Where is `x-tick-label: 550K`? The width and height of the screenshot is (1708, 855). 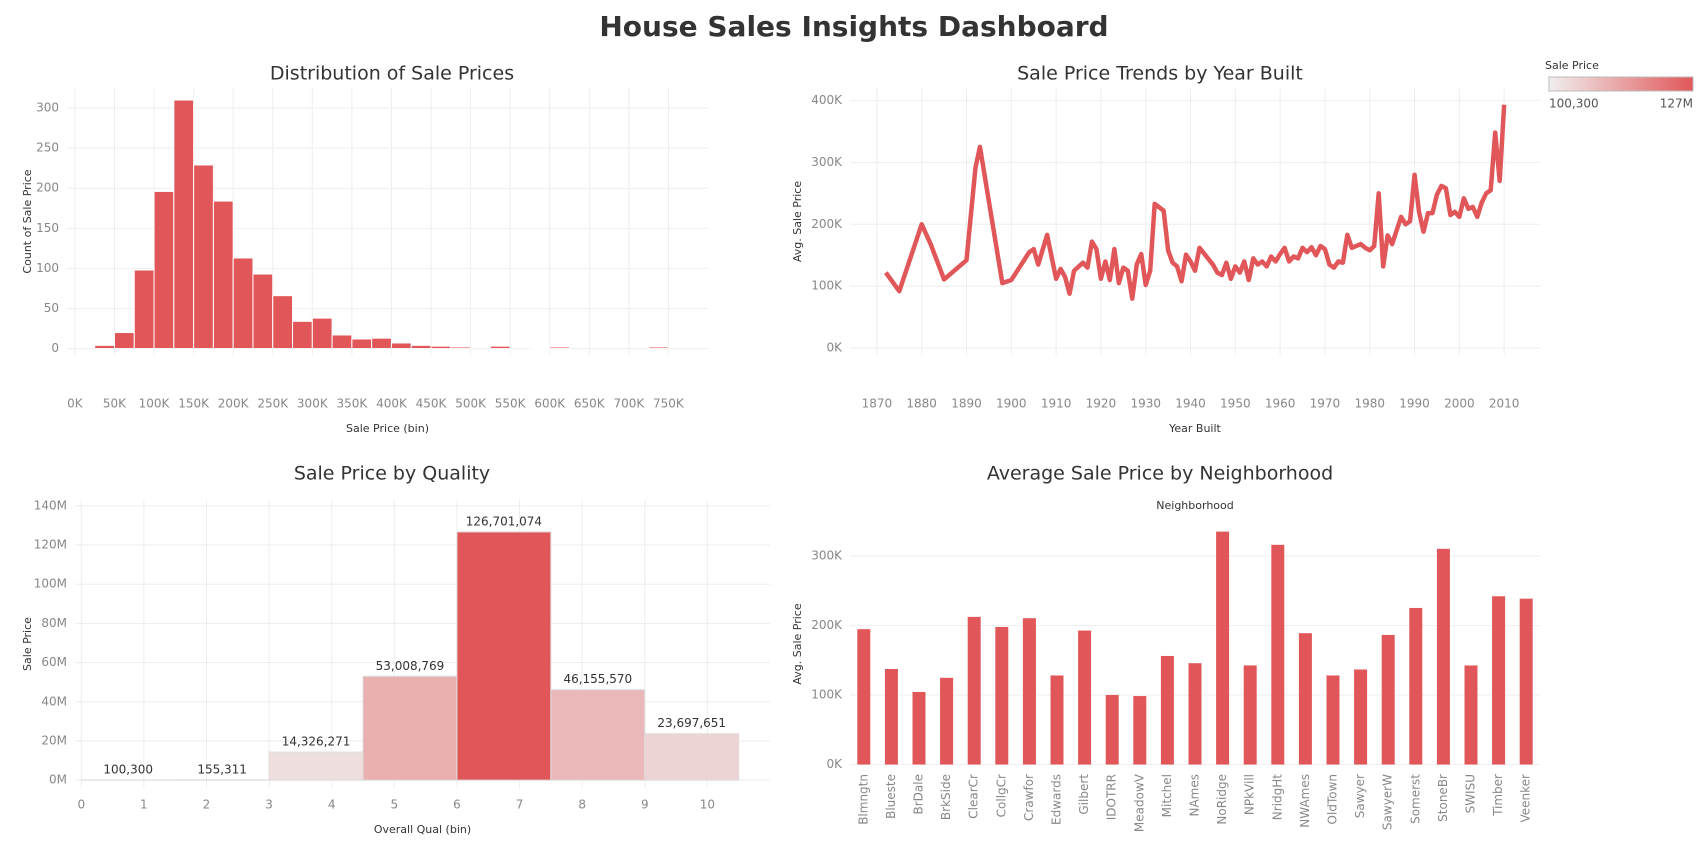
x-tick-label: 550K is located at coordinates (511, 404).